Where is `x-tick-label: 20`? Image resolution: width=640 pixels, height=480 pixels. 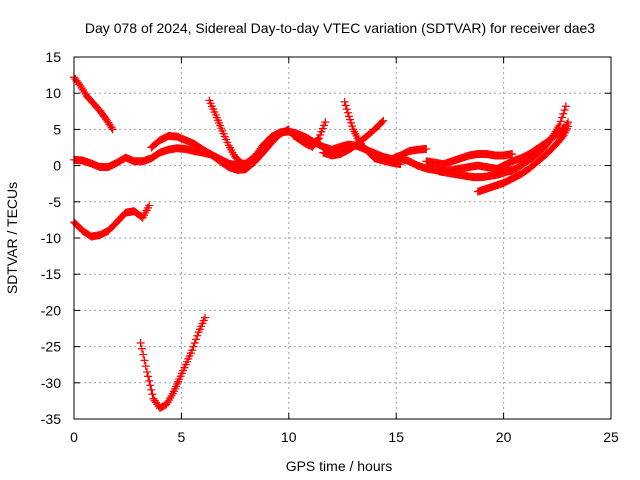 x-tick-label: 20 is located at coordinates (504, 437).